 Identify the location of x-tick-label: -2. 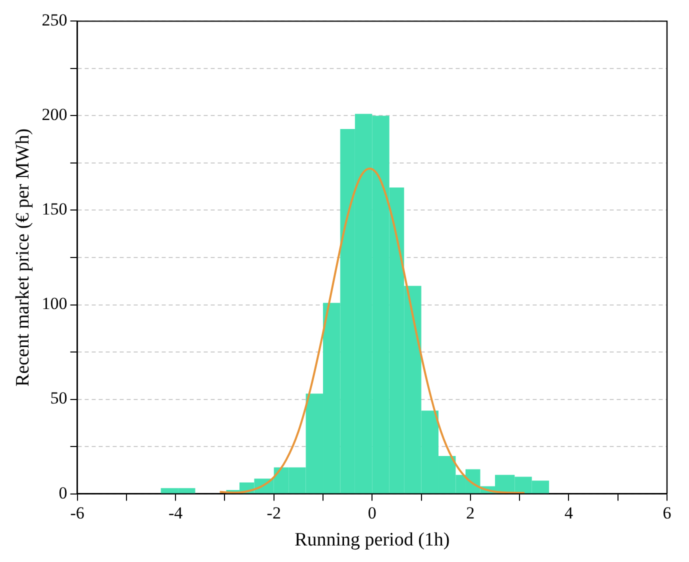
(273, 512).